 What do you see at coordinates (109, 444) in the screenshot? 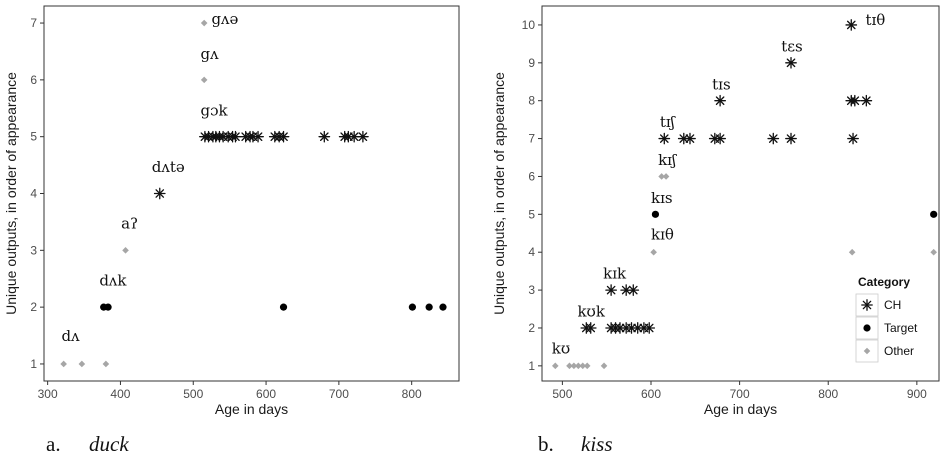
I see `panel-caption-word: duck` at bounding box center [109, 444].